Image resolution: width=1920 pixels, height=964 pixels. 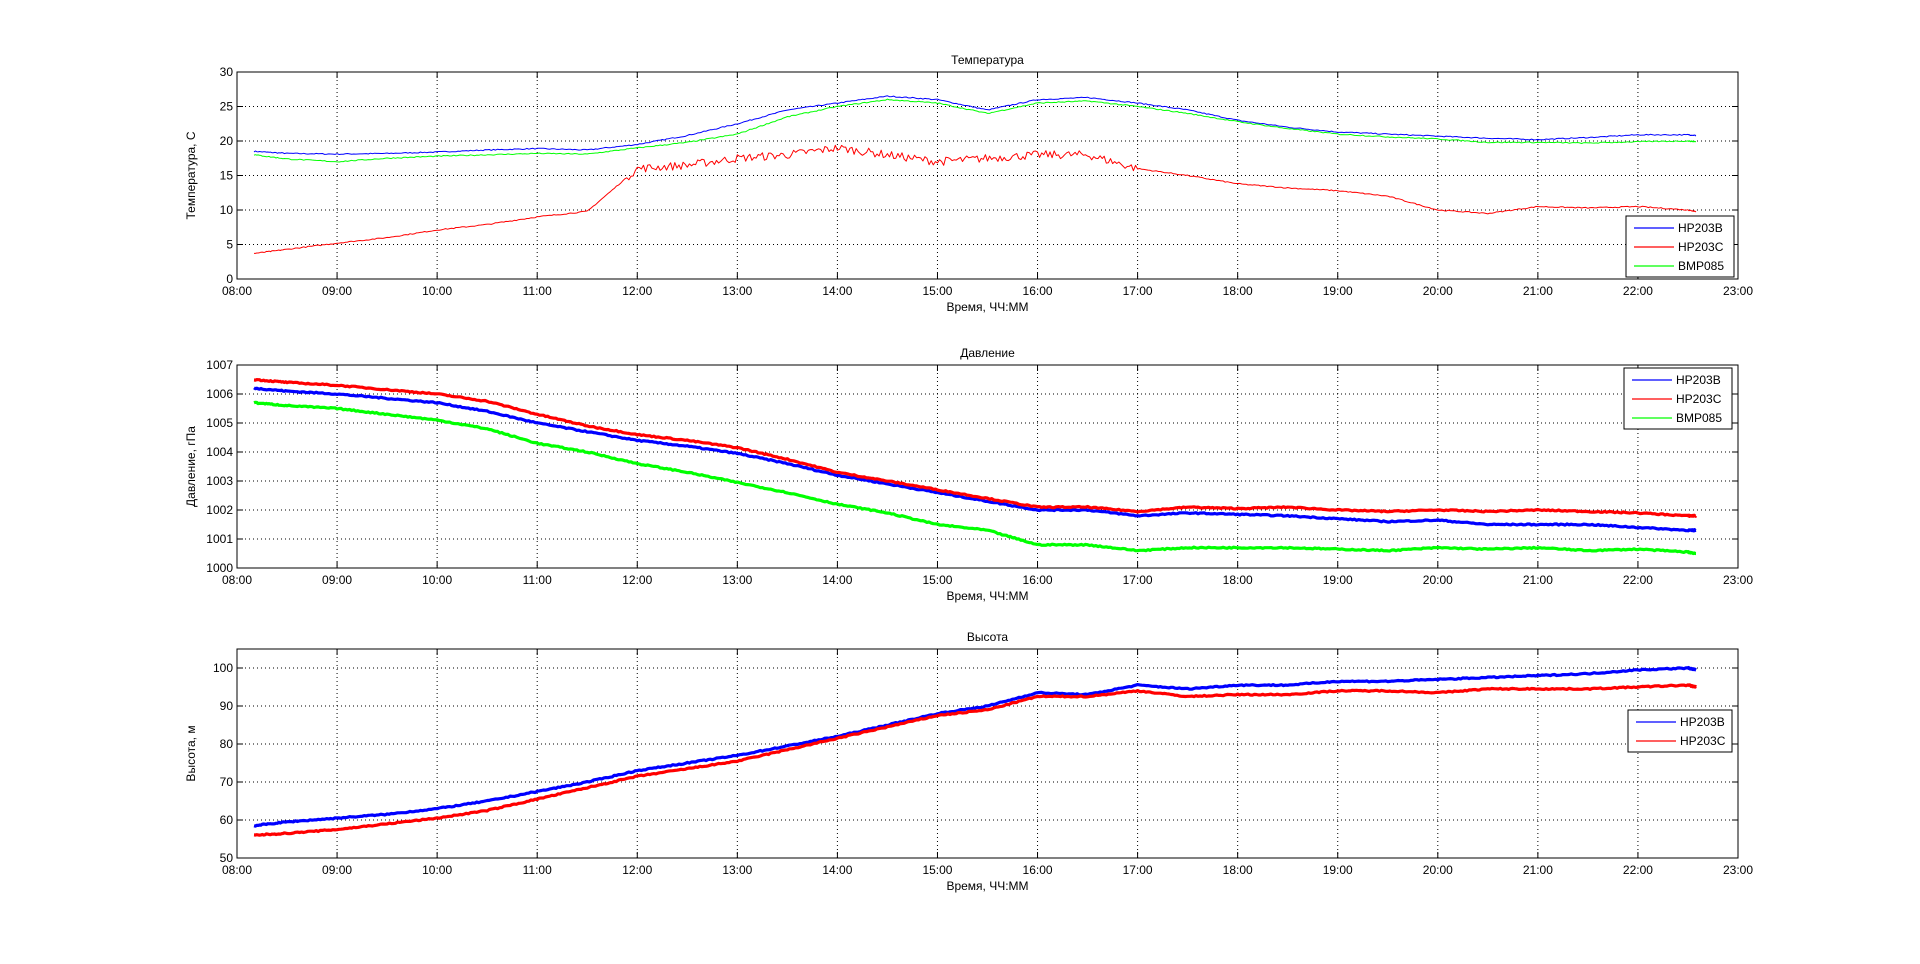 I want to click on y-axis-label: Температура, С, so click(x=191, y=175).